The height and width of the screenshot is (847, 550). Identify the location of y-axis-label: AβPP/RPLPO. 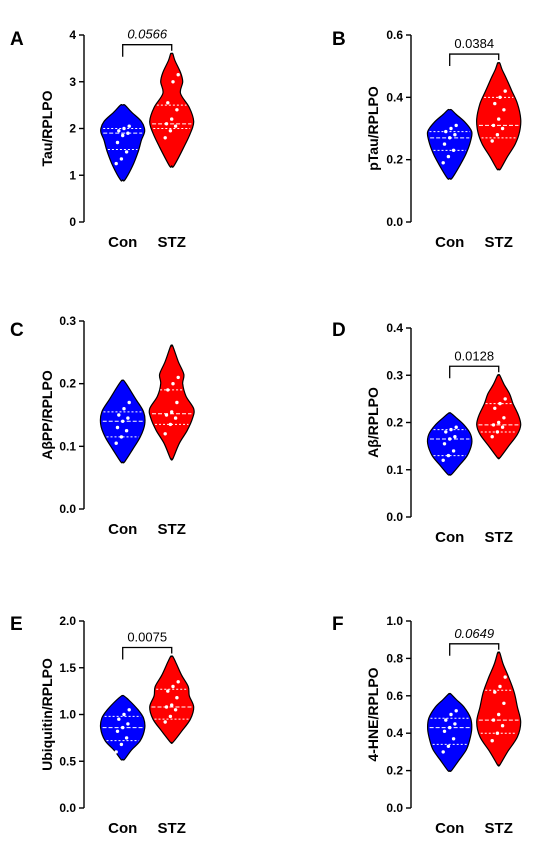
(47, 415).